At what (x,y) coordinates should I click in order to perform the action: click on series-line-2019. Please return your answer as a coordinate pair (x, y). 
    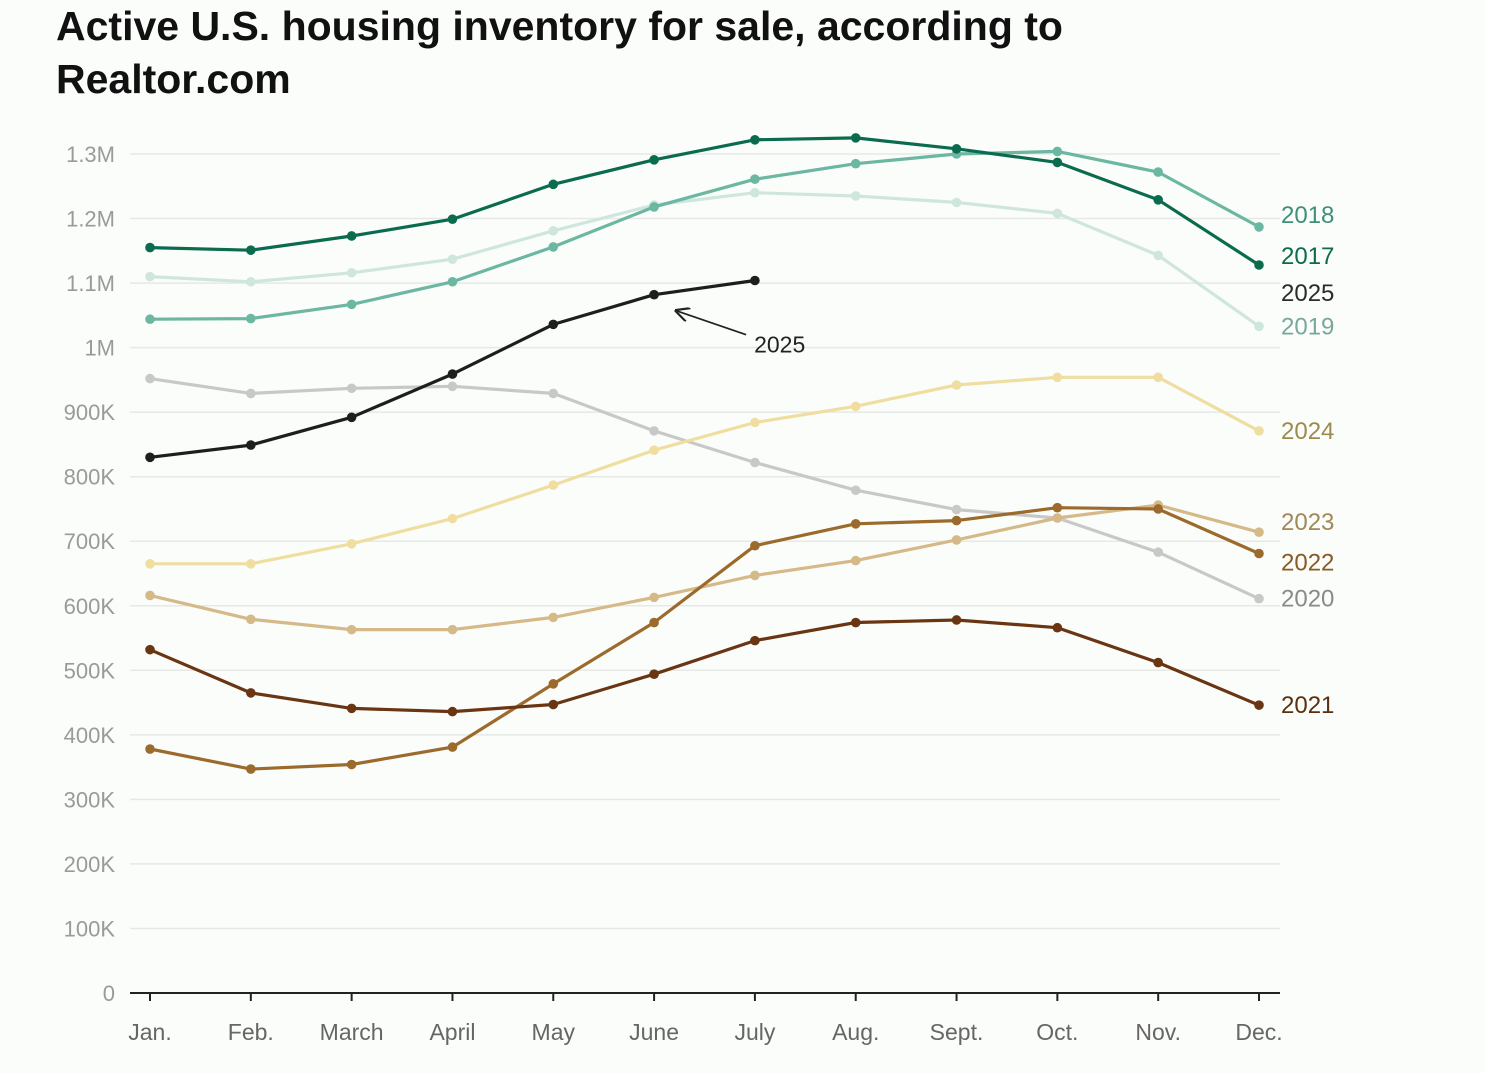
    Looking at the image, I should click on (704, 259).